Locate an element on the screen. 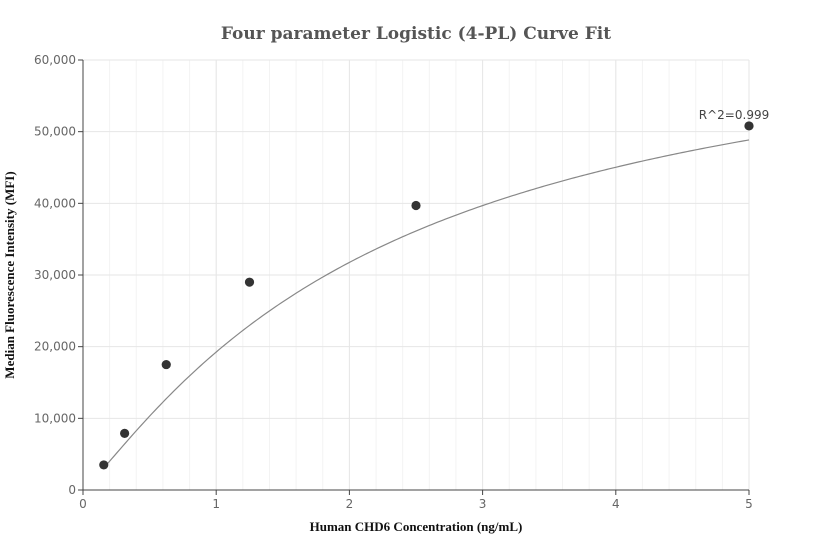 This screenshot has width=832, height=560. y-tick-label: 60,000 is located at coordinates (55, 60).